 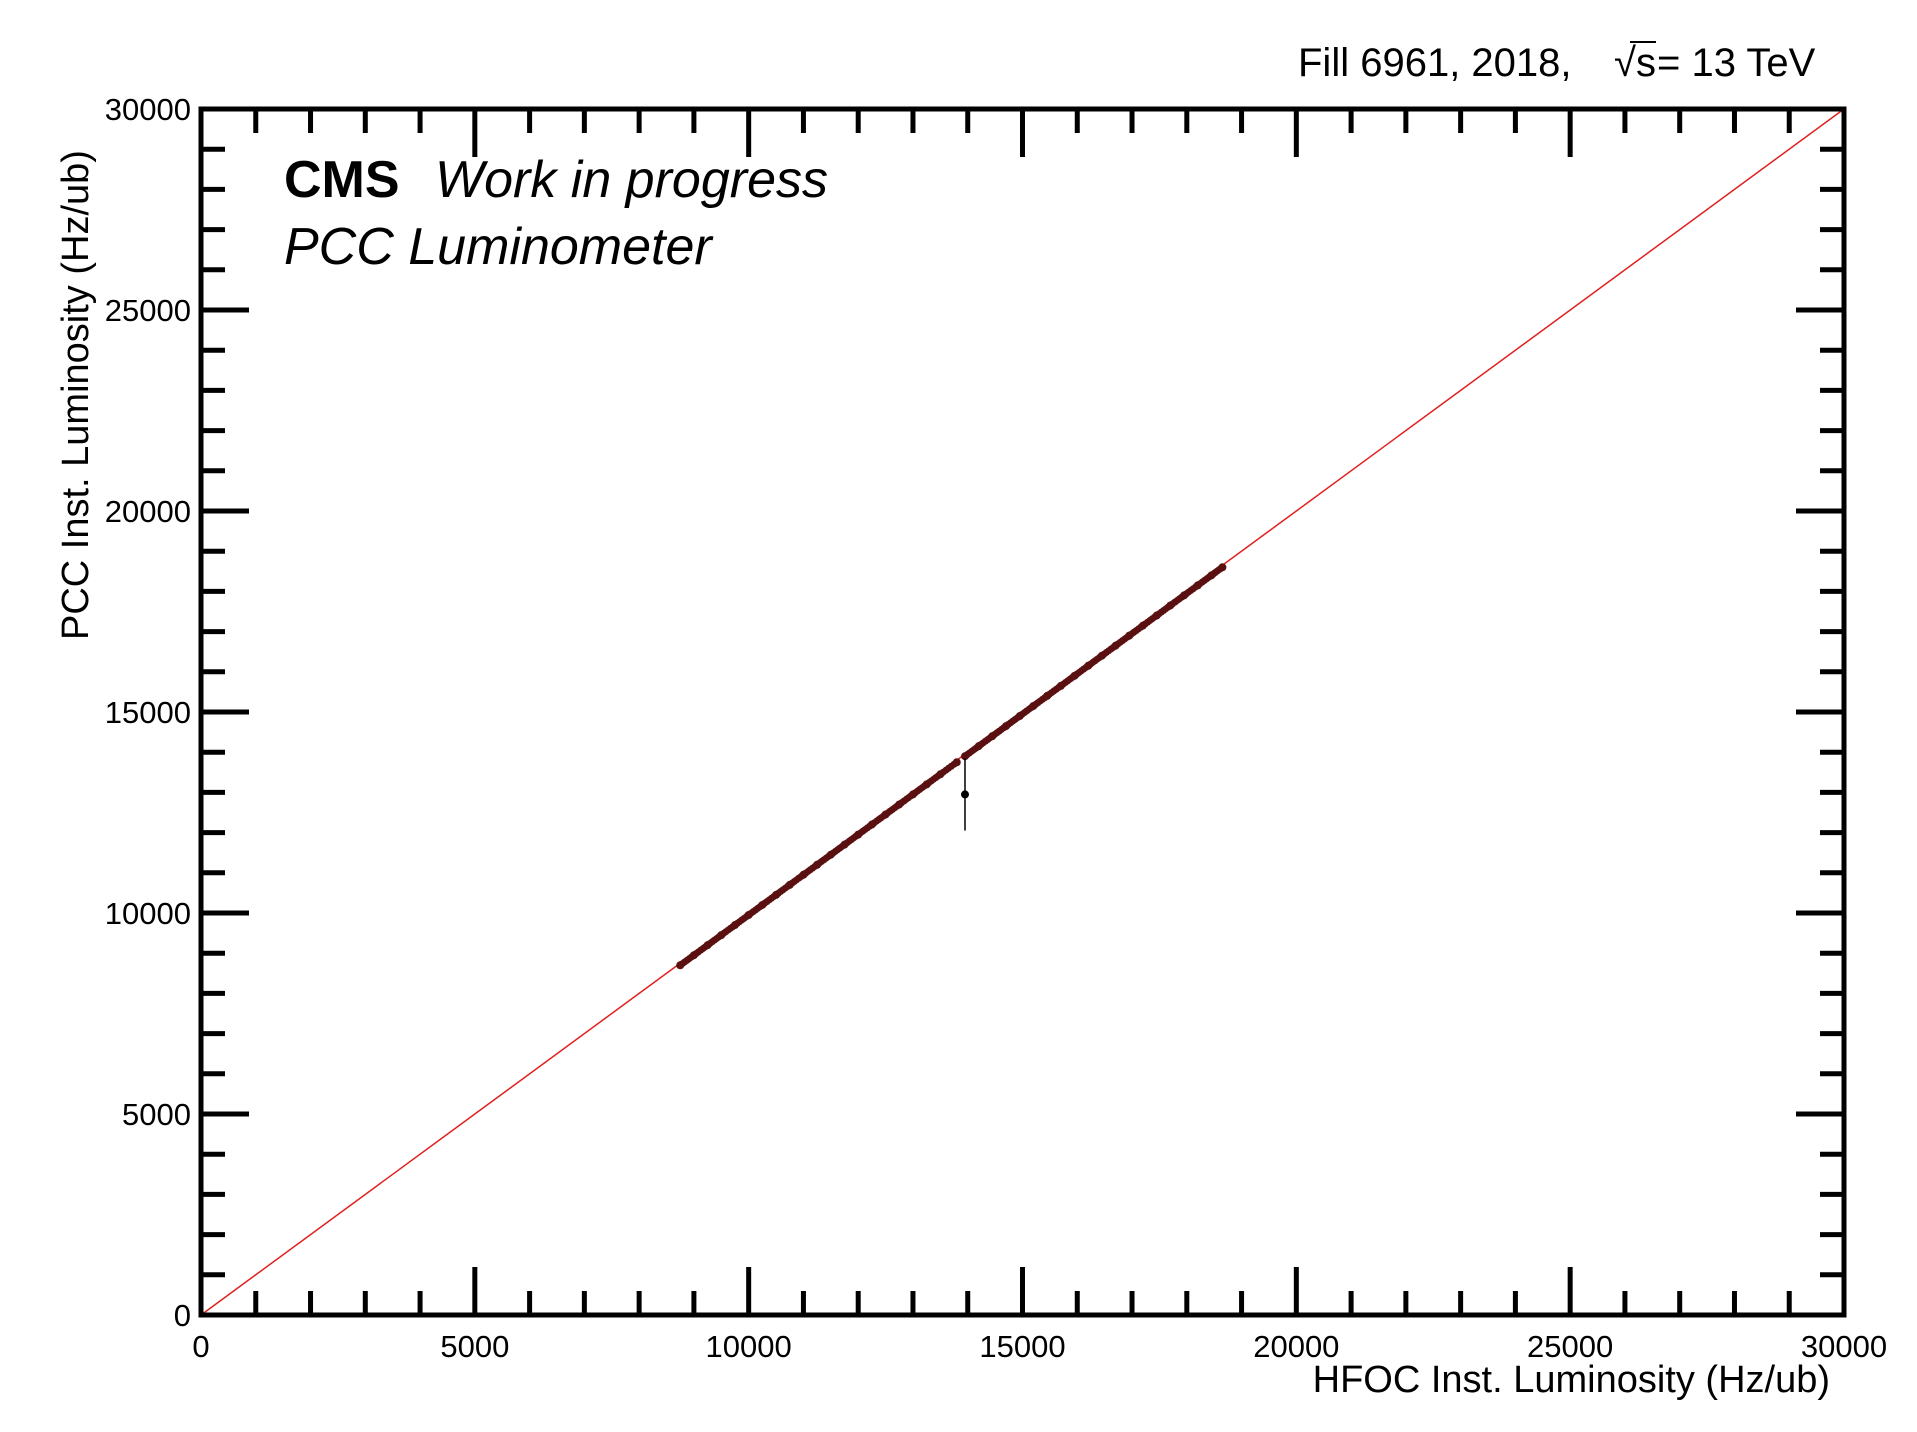 I want to click on y-tick-label: 25000, so click(x=148, y=310).